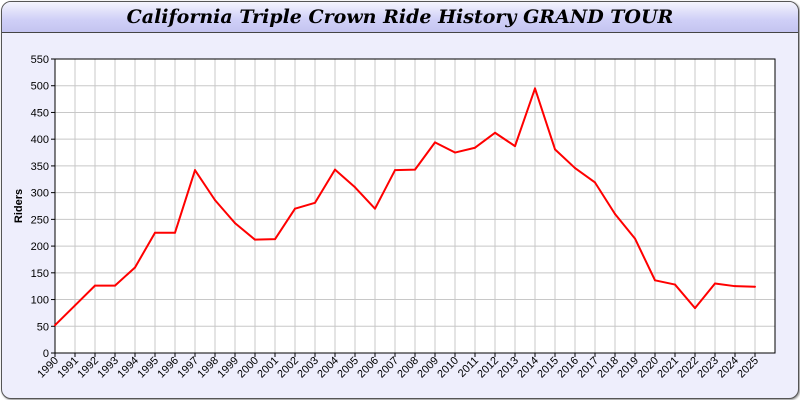 This screenshot has width=800, height=400. What do you see at coordinates (40, 194) in the screenshot?
I see `y-tick-label: 300` at bounding box center [40, 194].